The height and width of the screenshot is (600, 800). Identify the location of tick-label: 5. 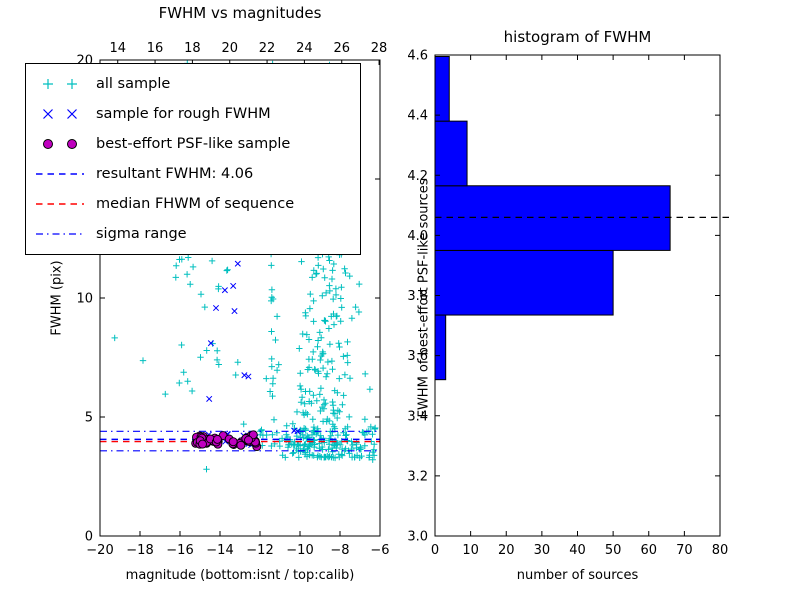
(89, 418).